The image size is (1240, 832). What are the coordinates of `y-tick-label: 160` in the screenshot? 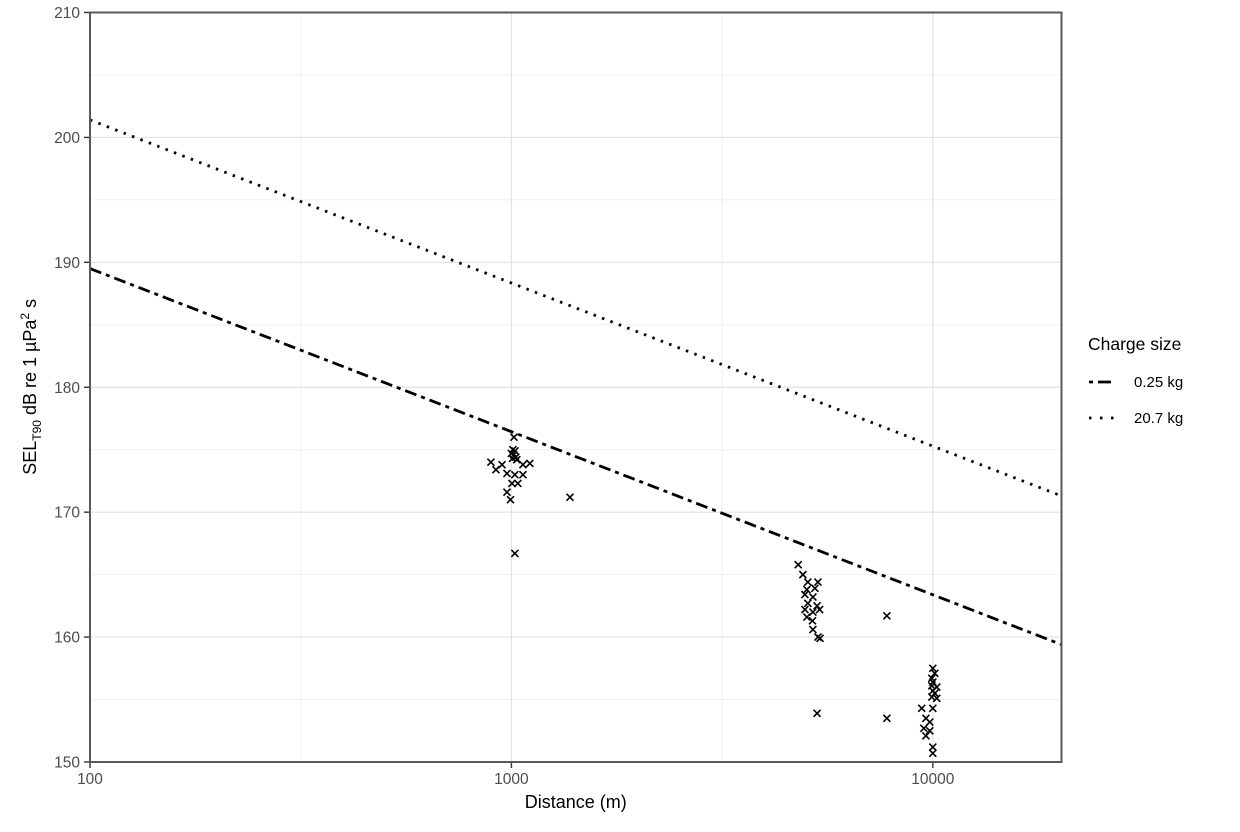 It's located at (67, 638).